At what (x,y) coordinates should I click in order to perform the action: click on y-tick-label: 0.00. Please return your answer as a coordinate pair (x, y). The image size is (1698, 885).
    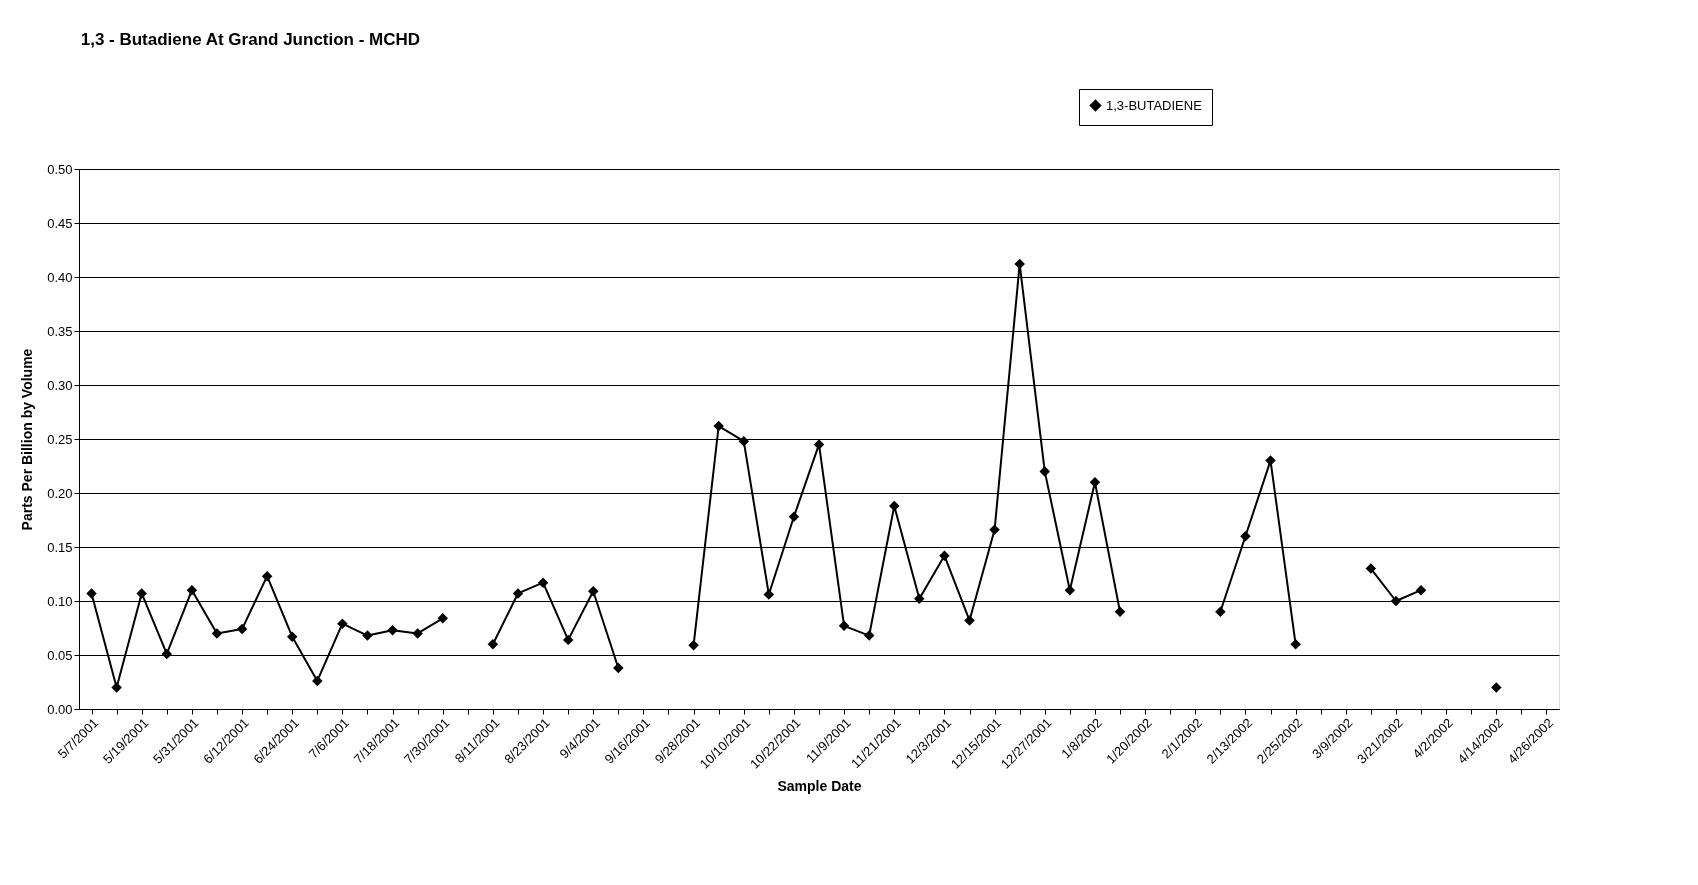
    Looking at the image, I should click on (60, 709).